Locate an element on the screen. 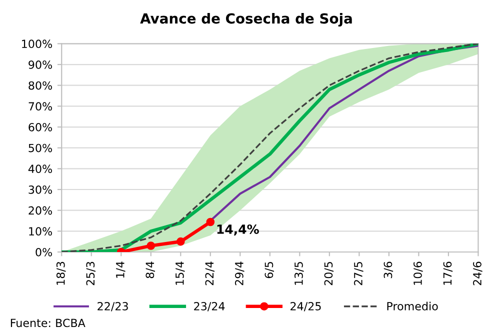 The image size is (493, 336). x-tick-label: 25/3 is located at coordinates (91, 274).